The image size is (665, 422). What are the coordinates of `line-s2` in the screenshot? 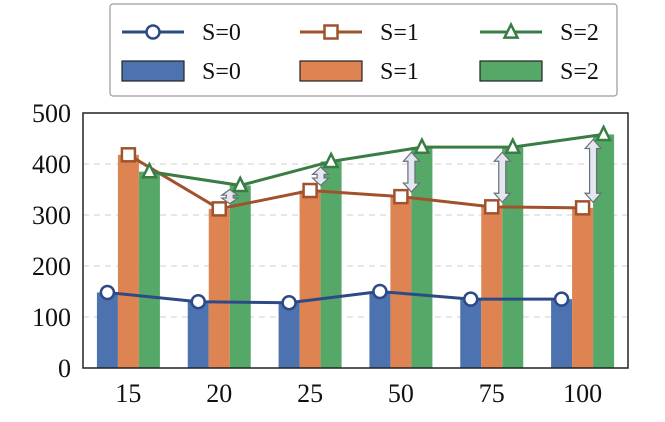 It's located at (376, 159).